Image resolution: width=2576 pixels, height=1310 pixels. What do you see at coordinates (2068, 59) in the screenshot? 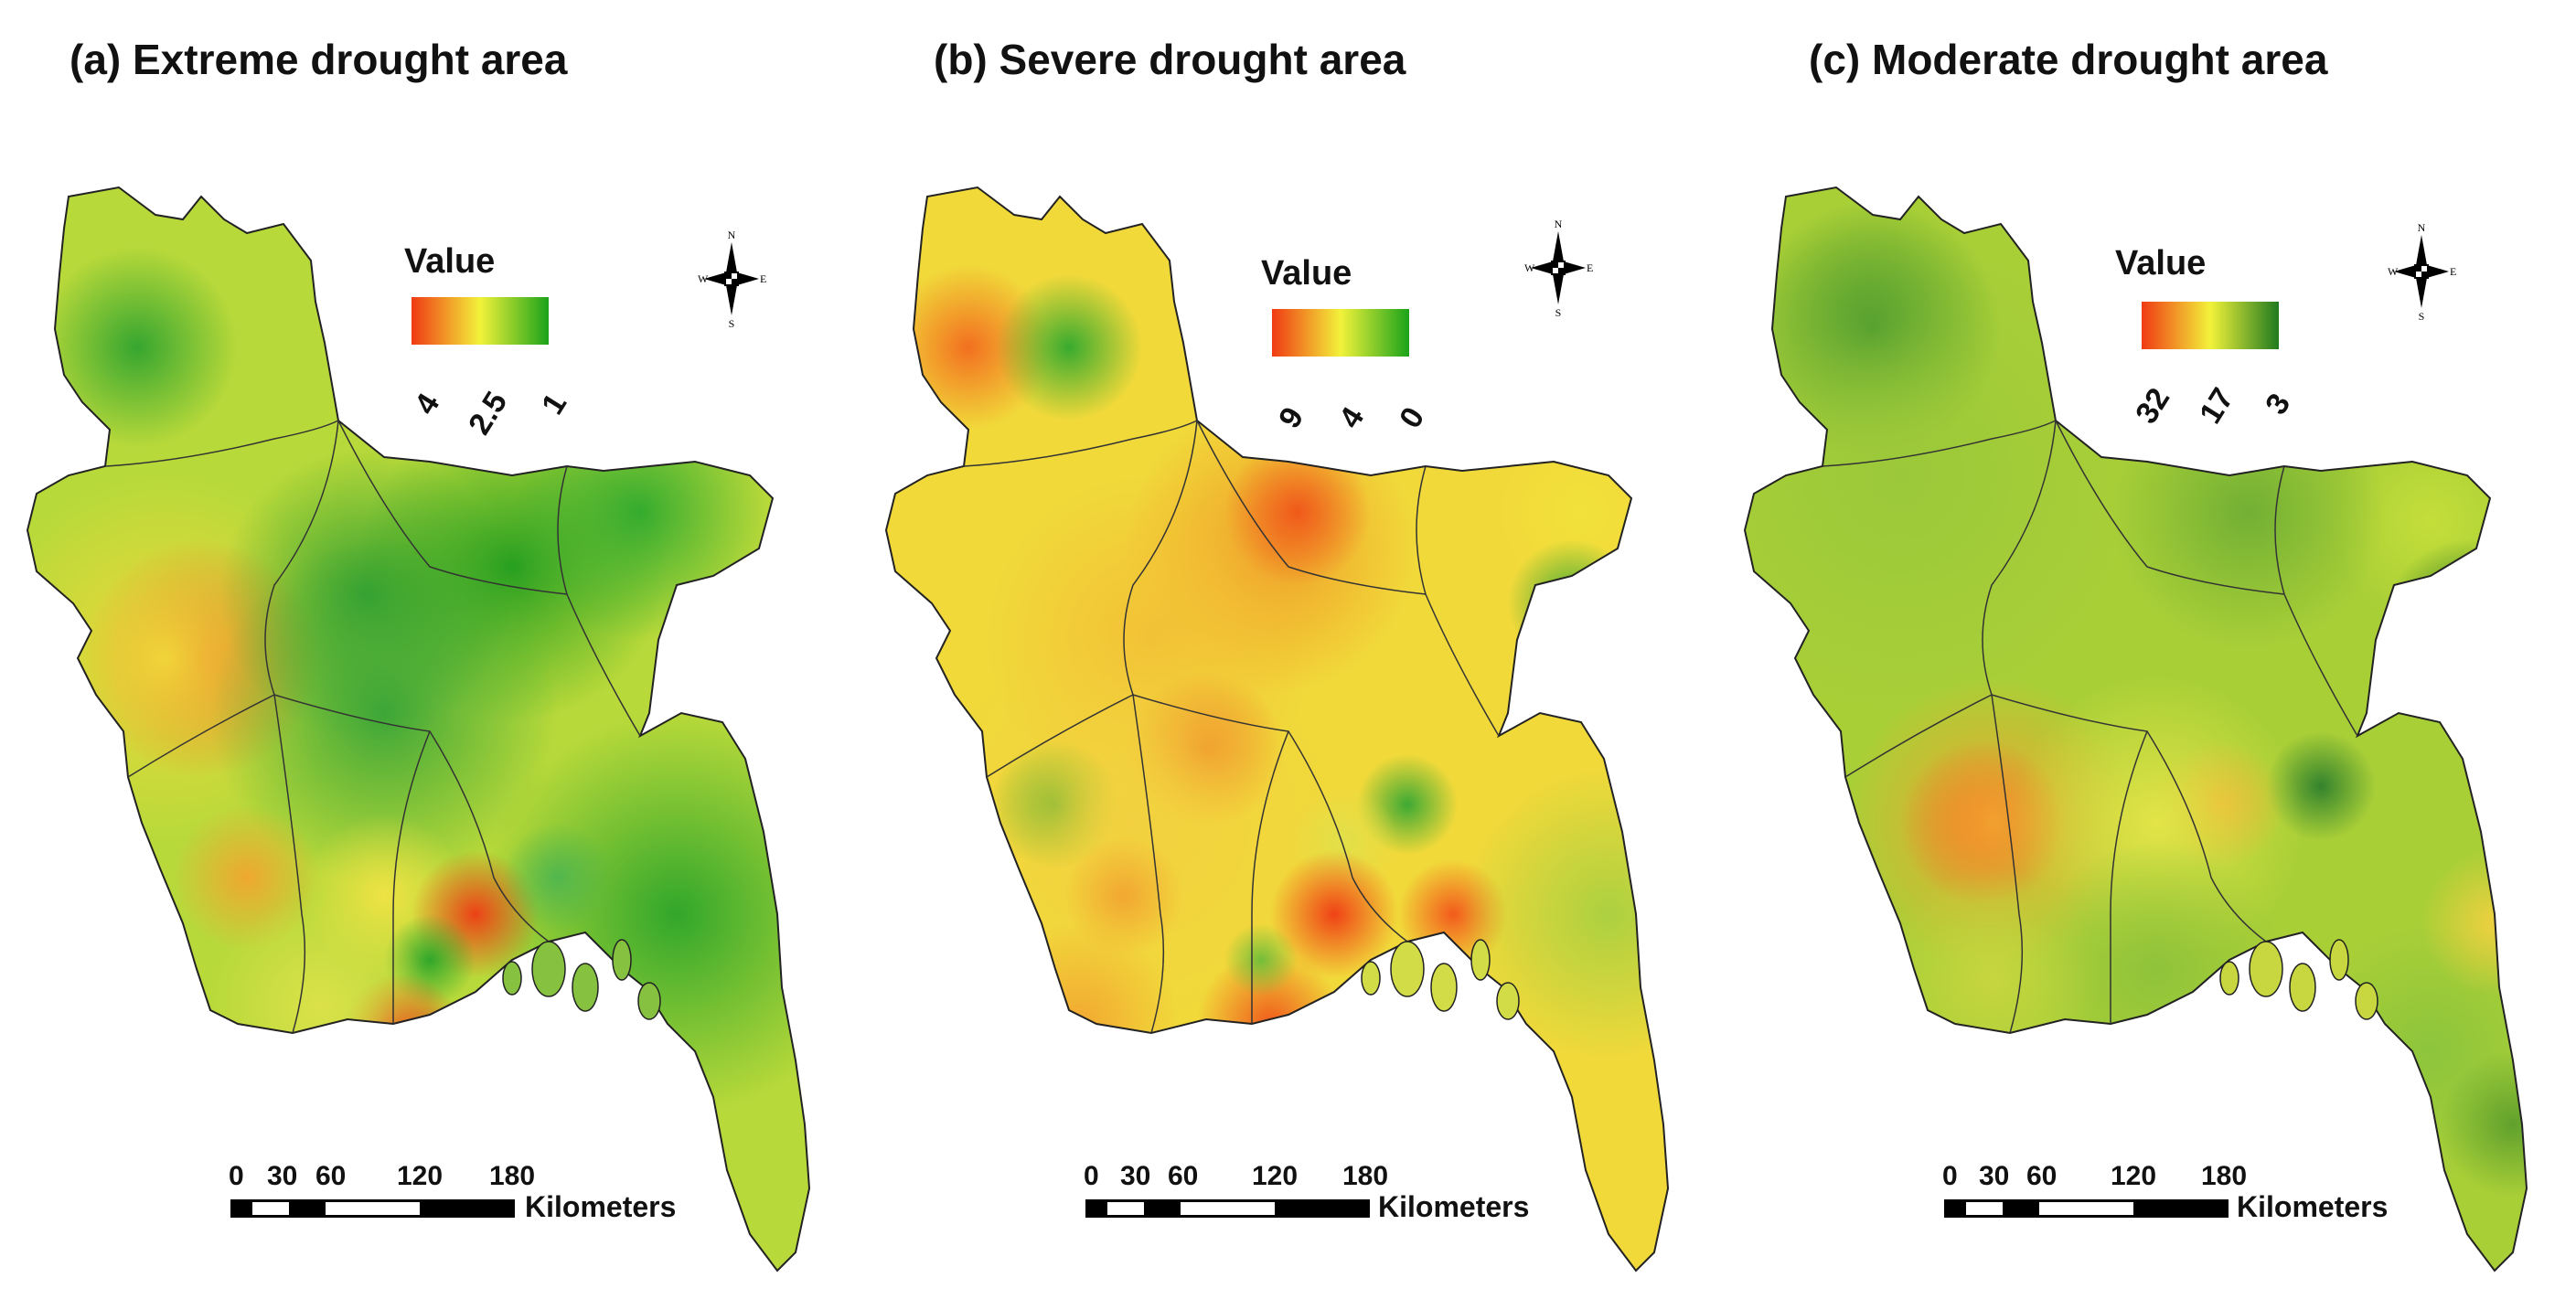
I see `panel-title: (c) Moderate drought area` at bounding box center [2068, 59].